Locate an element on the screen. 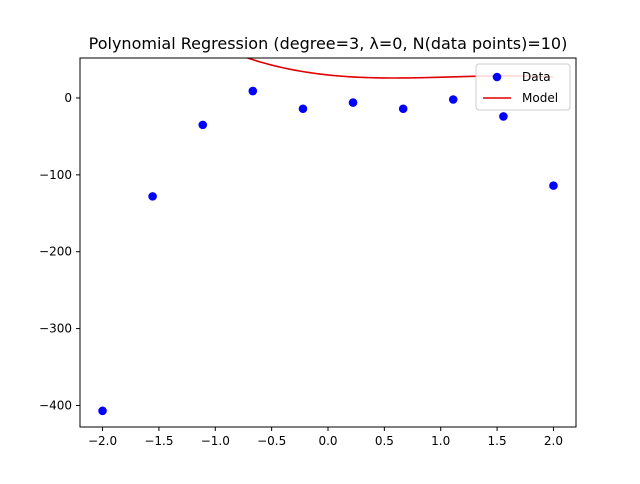  x-tick-label: 0.0 is located at coordinates (327, 441).